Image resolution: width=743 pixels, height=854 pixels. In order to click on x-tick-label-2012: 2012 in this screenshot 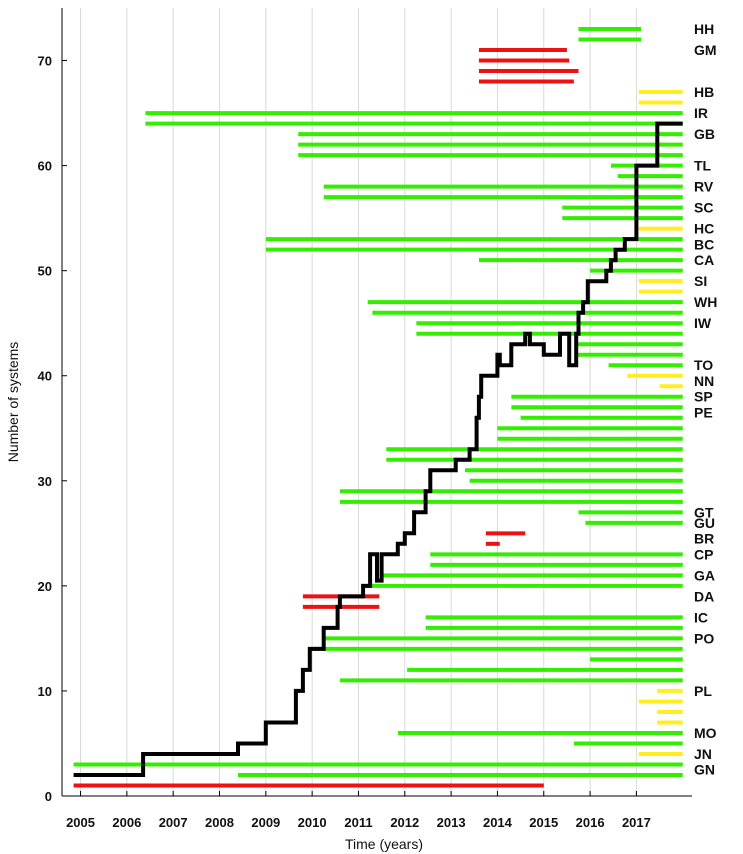, I will do `click(404, 822)`.